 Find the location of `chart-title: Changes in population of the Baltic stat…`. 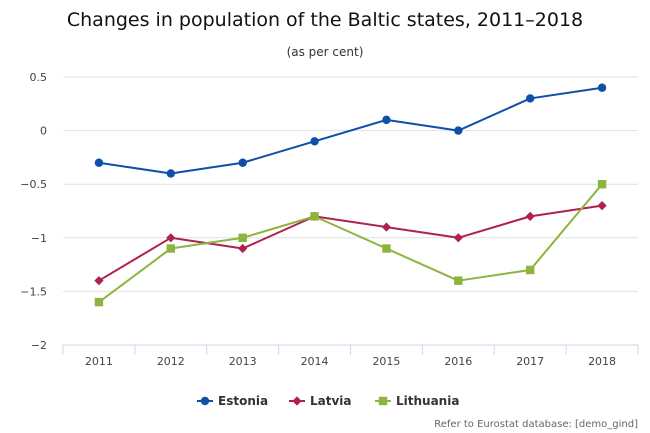

chart-title: Changes in population of the Baltic stat… is located at coordinates (325, 20).